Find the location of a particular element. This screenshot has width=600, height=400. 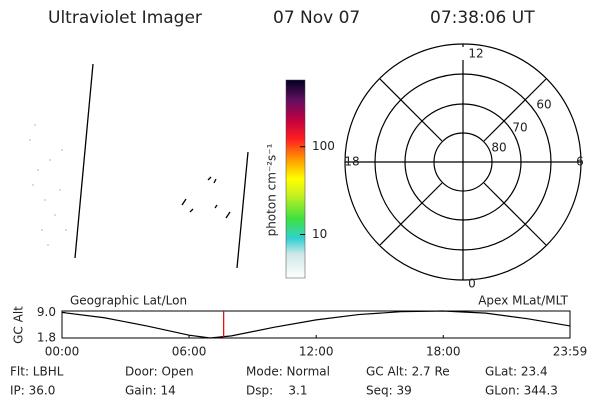

mlt-label: 0 is located at coordinates (472, 284).